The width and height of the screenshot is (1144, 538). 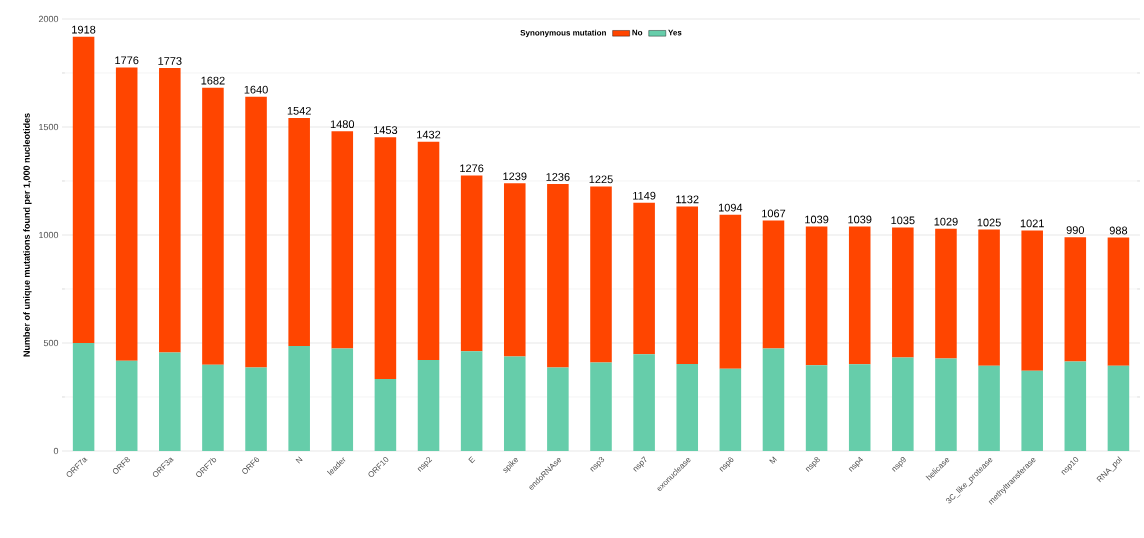 I want to click on total-label: 1640, so click(x=256, y=89).